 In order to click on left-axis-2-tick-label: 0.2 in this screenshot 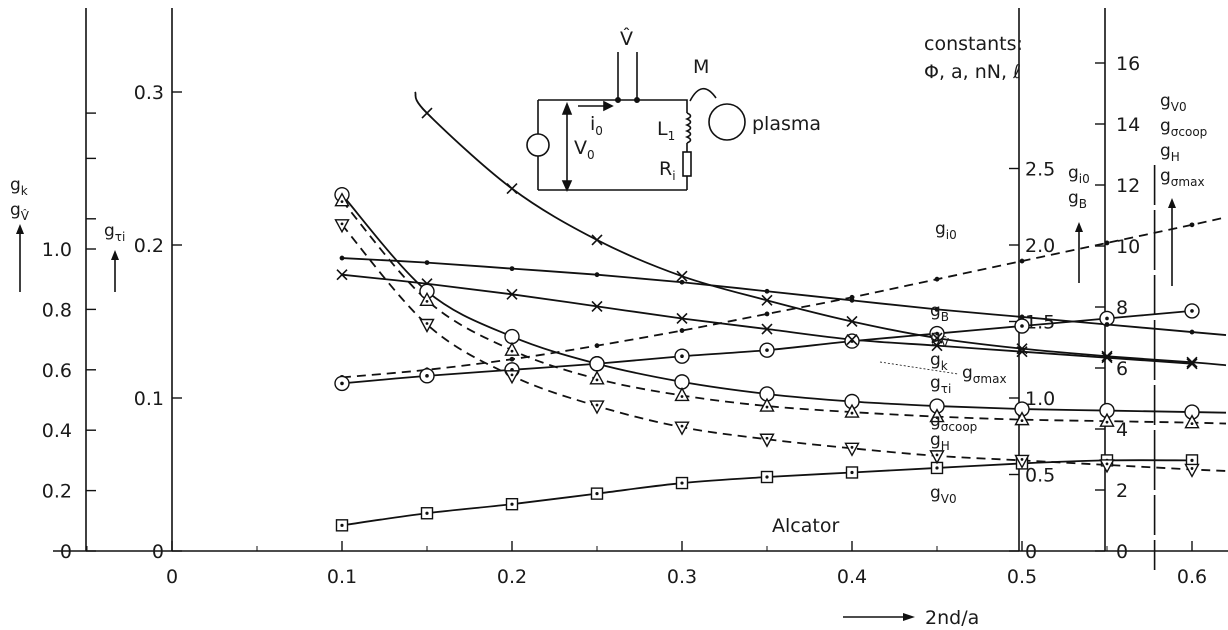, I will do `click(149, 246)`.